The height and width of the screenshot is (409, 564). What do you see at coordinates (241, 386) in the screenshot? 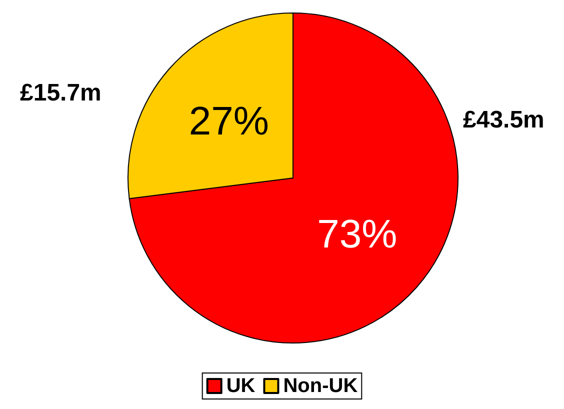
I see `legend-label: UK` at bounding box center [241, 386].